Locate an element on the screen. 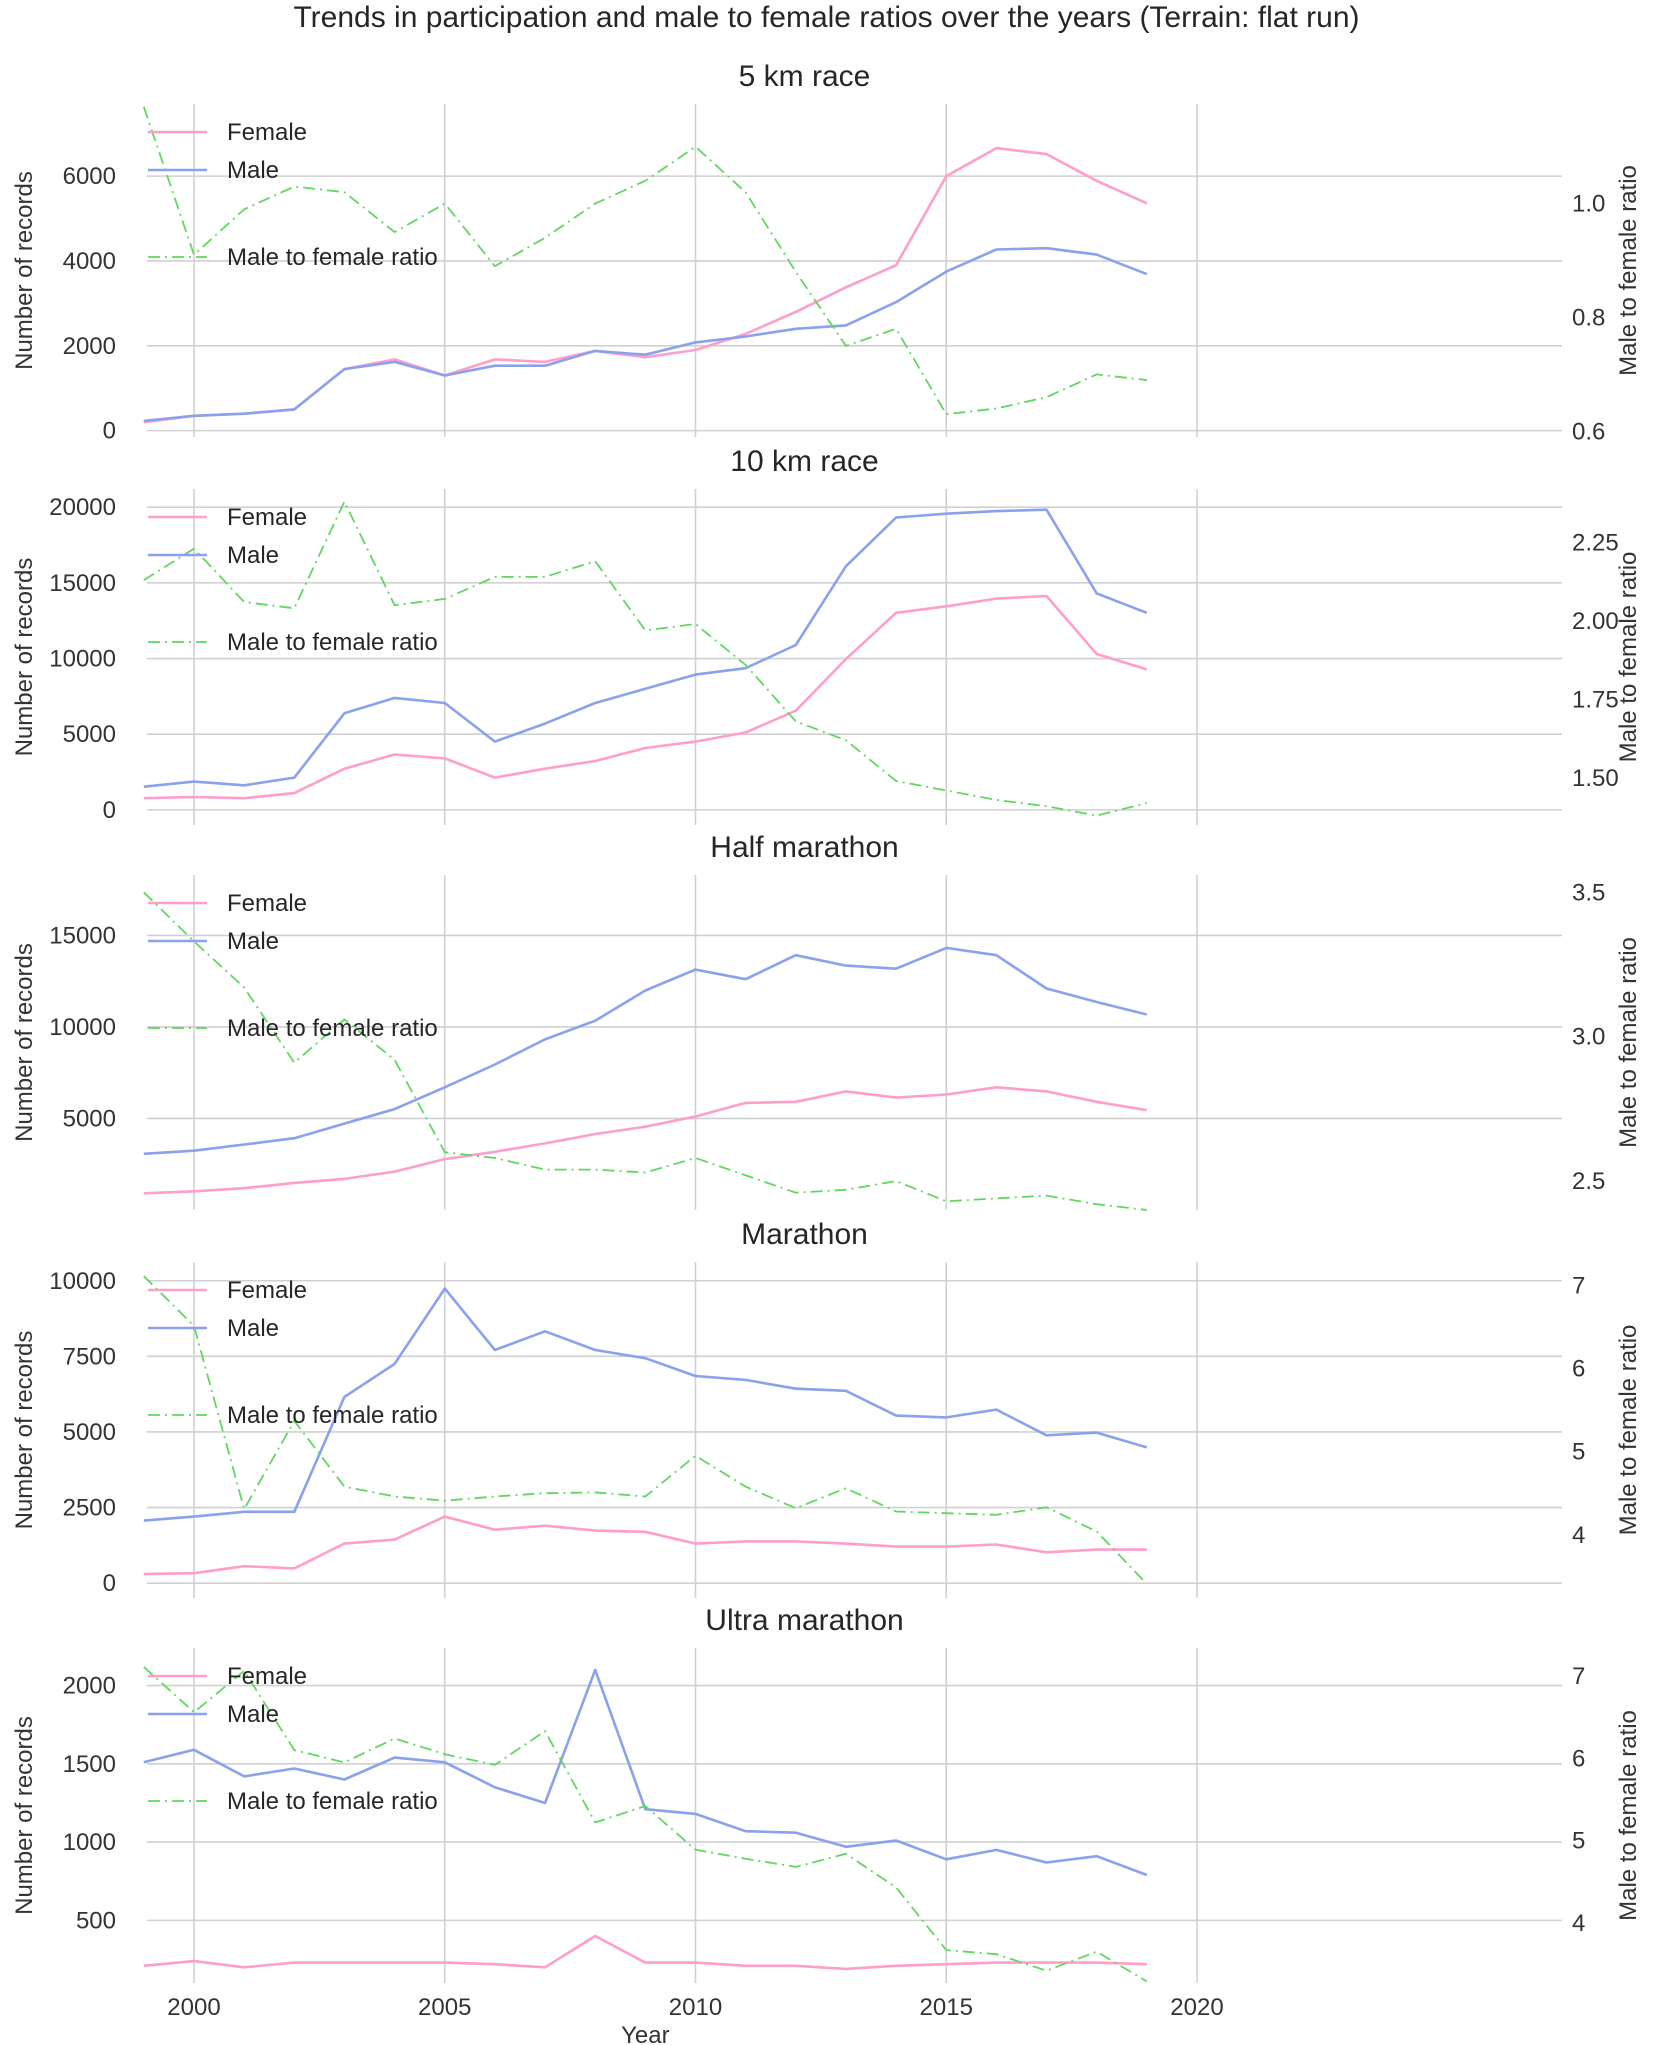  y2-tick-label: 0.8 is located at coordinates (1588, 317).